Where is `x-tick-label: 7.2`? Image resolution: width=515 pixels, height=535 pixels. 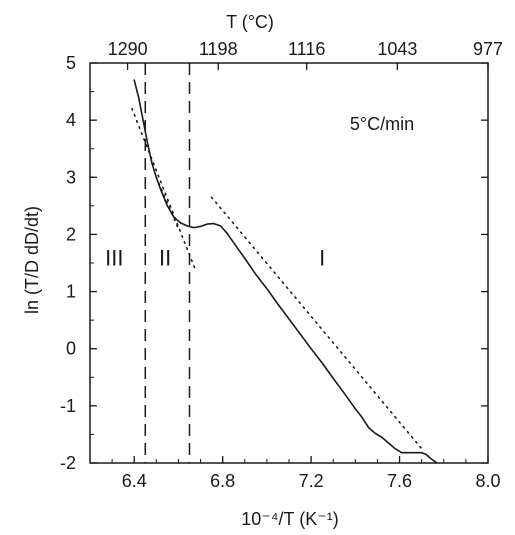 x-tick-label: 7.2 is located at coordinates (311, 481).